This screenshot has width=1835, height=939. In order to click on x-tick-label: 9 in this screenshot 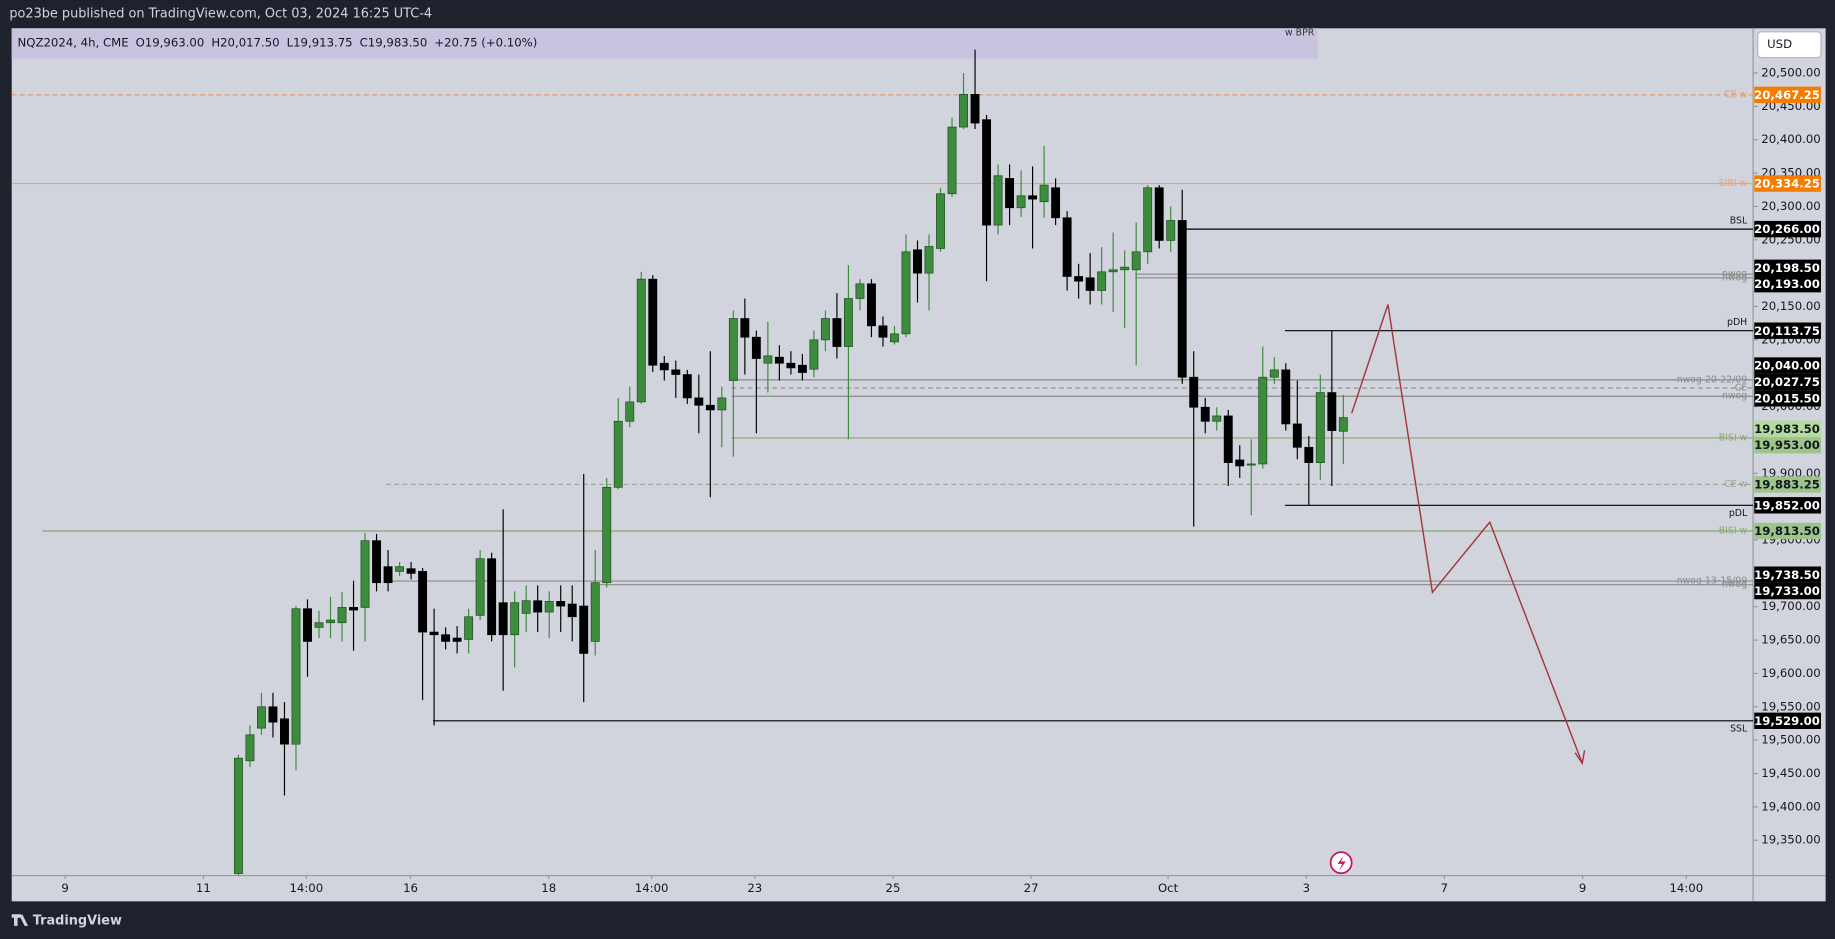, I will do `click(1582, 888)`.